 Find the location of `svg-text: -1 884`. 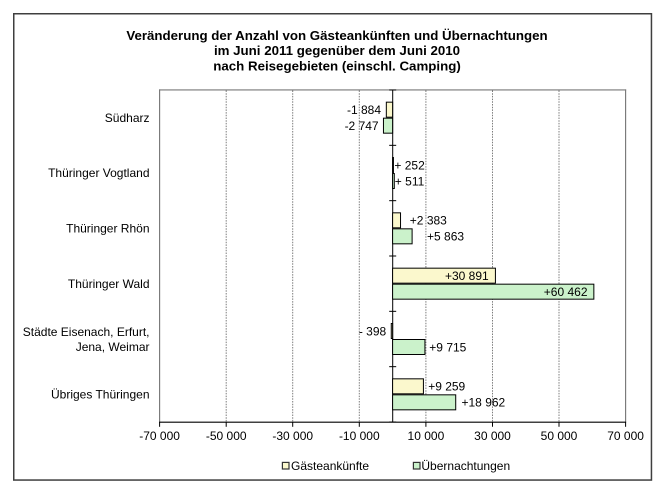

svg-text: -1 884 is located at coordinates (364, 110).